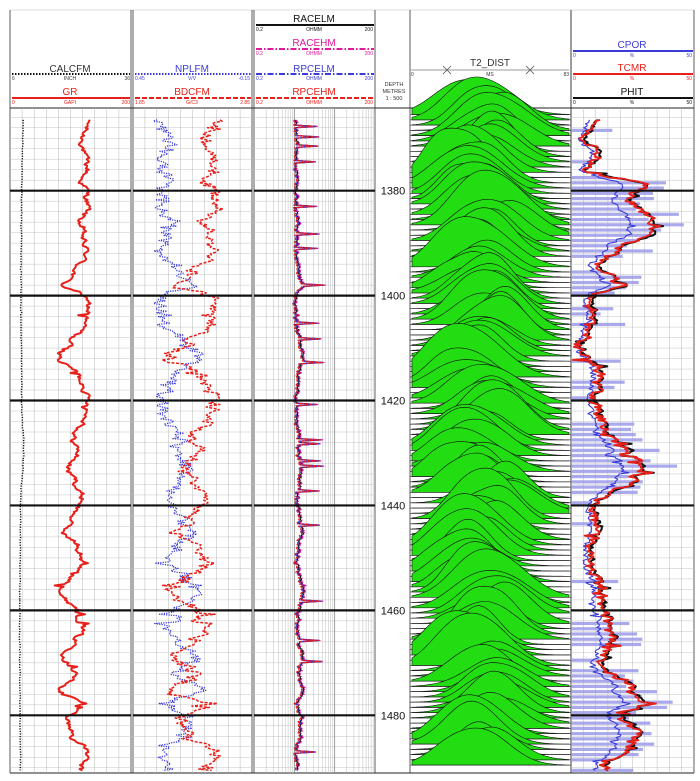  Describe the element at coordinates (70, 92) in the screenshot. I see `gr-label: GR` at that location.